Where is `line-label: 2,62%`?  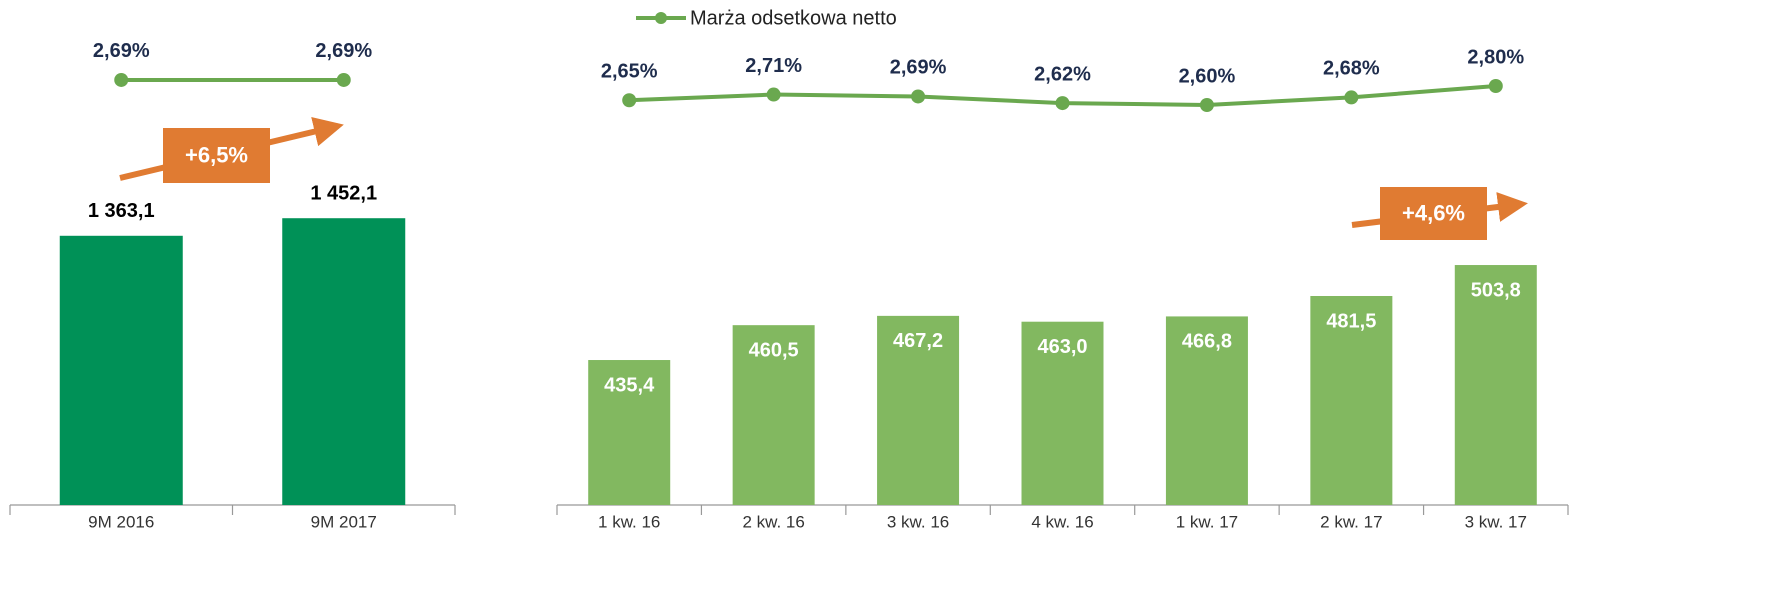
line-label: 2,62% is located at coordinates (1062, 74).